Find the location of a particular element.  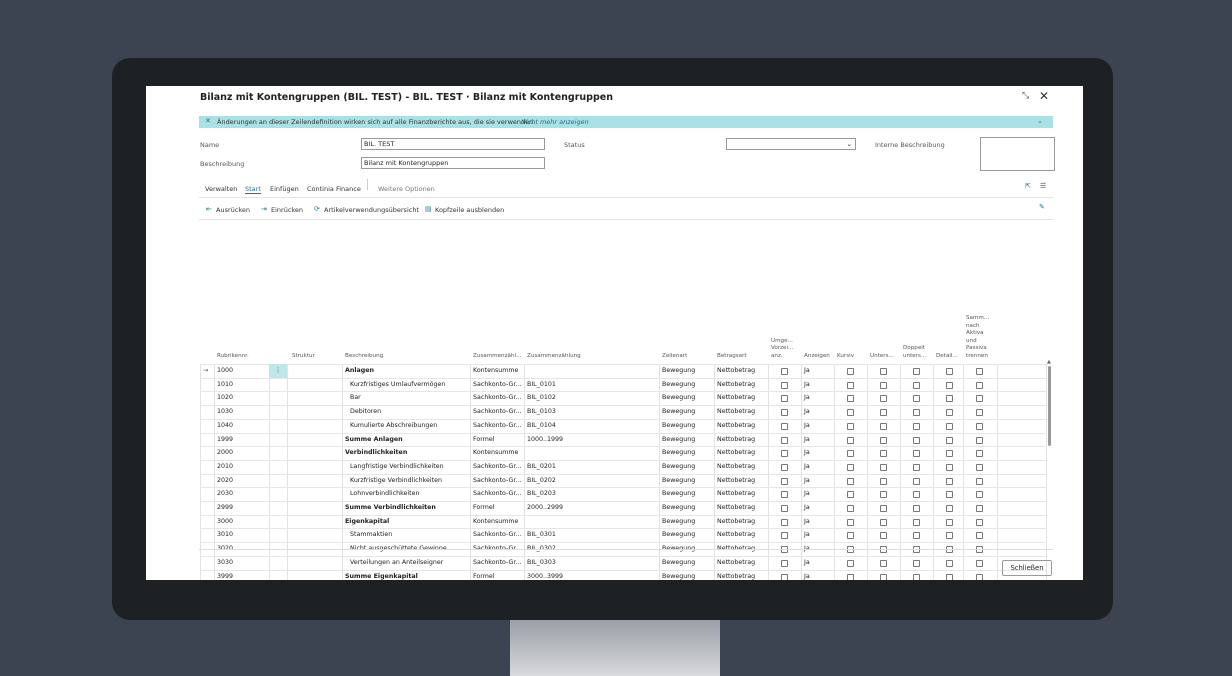

cell-description: Langfristige Verbindlichkeiten is located at coordinates (397, 466).